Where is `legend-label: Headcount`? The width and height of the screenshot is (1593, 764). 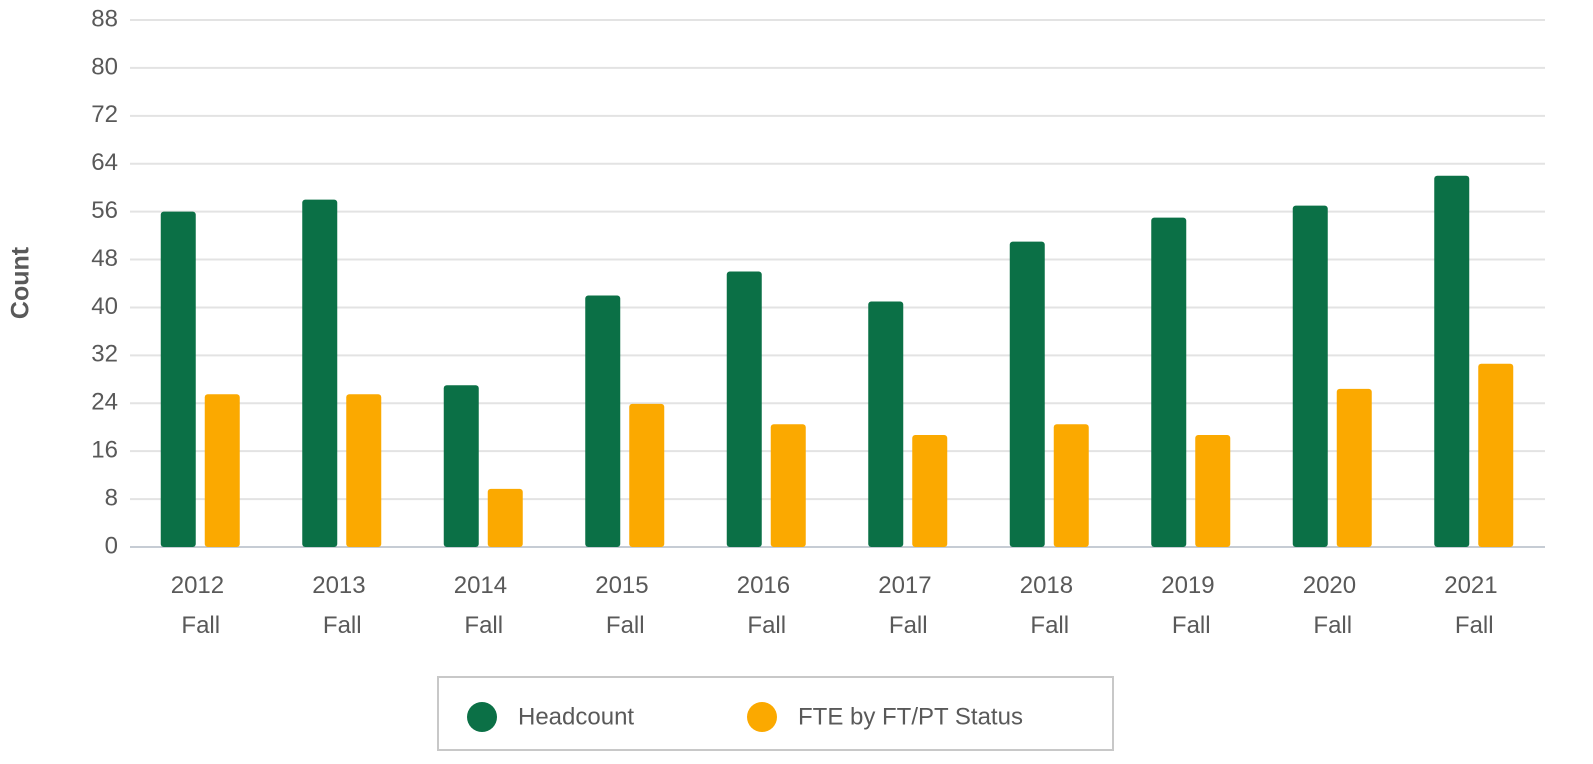 legend-label: Headcount is located at coordinates (576, 716).